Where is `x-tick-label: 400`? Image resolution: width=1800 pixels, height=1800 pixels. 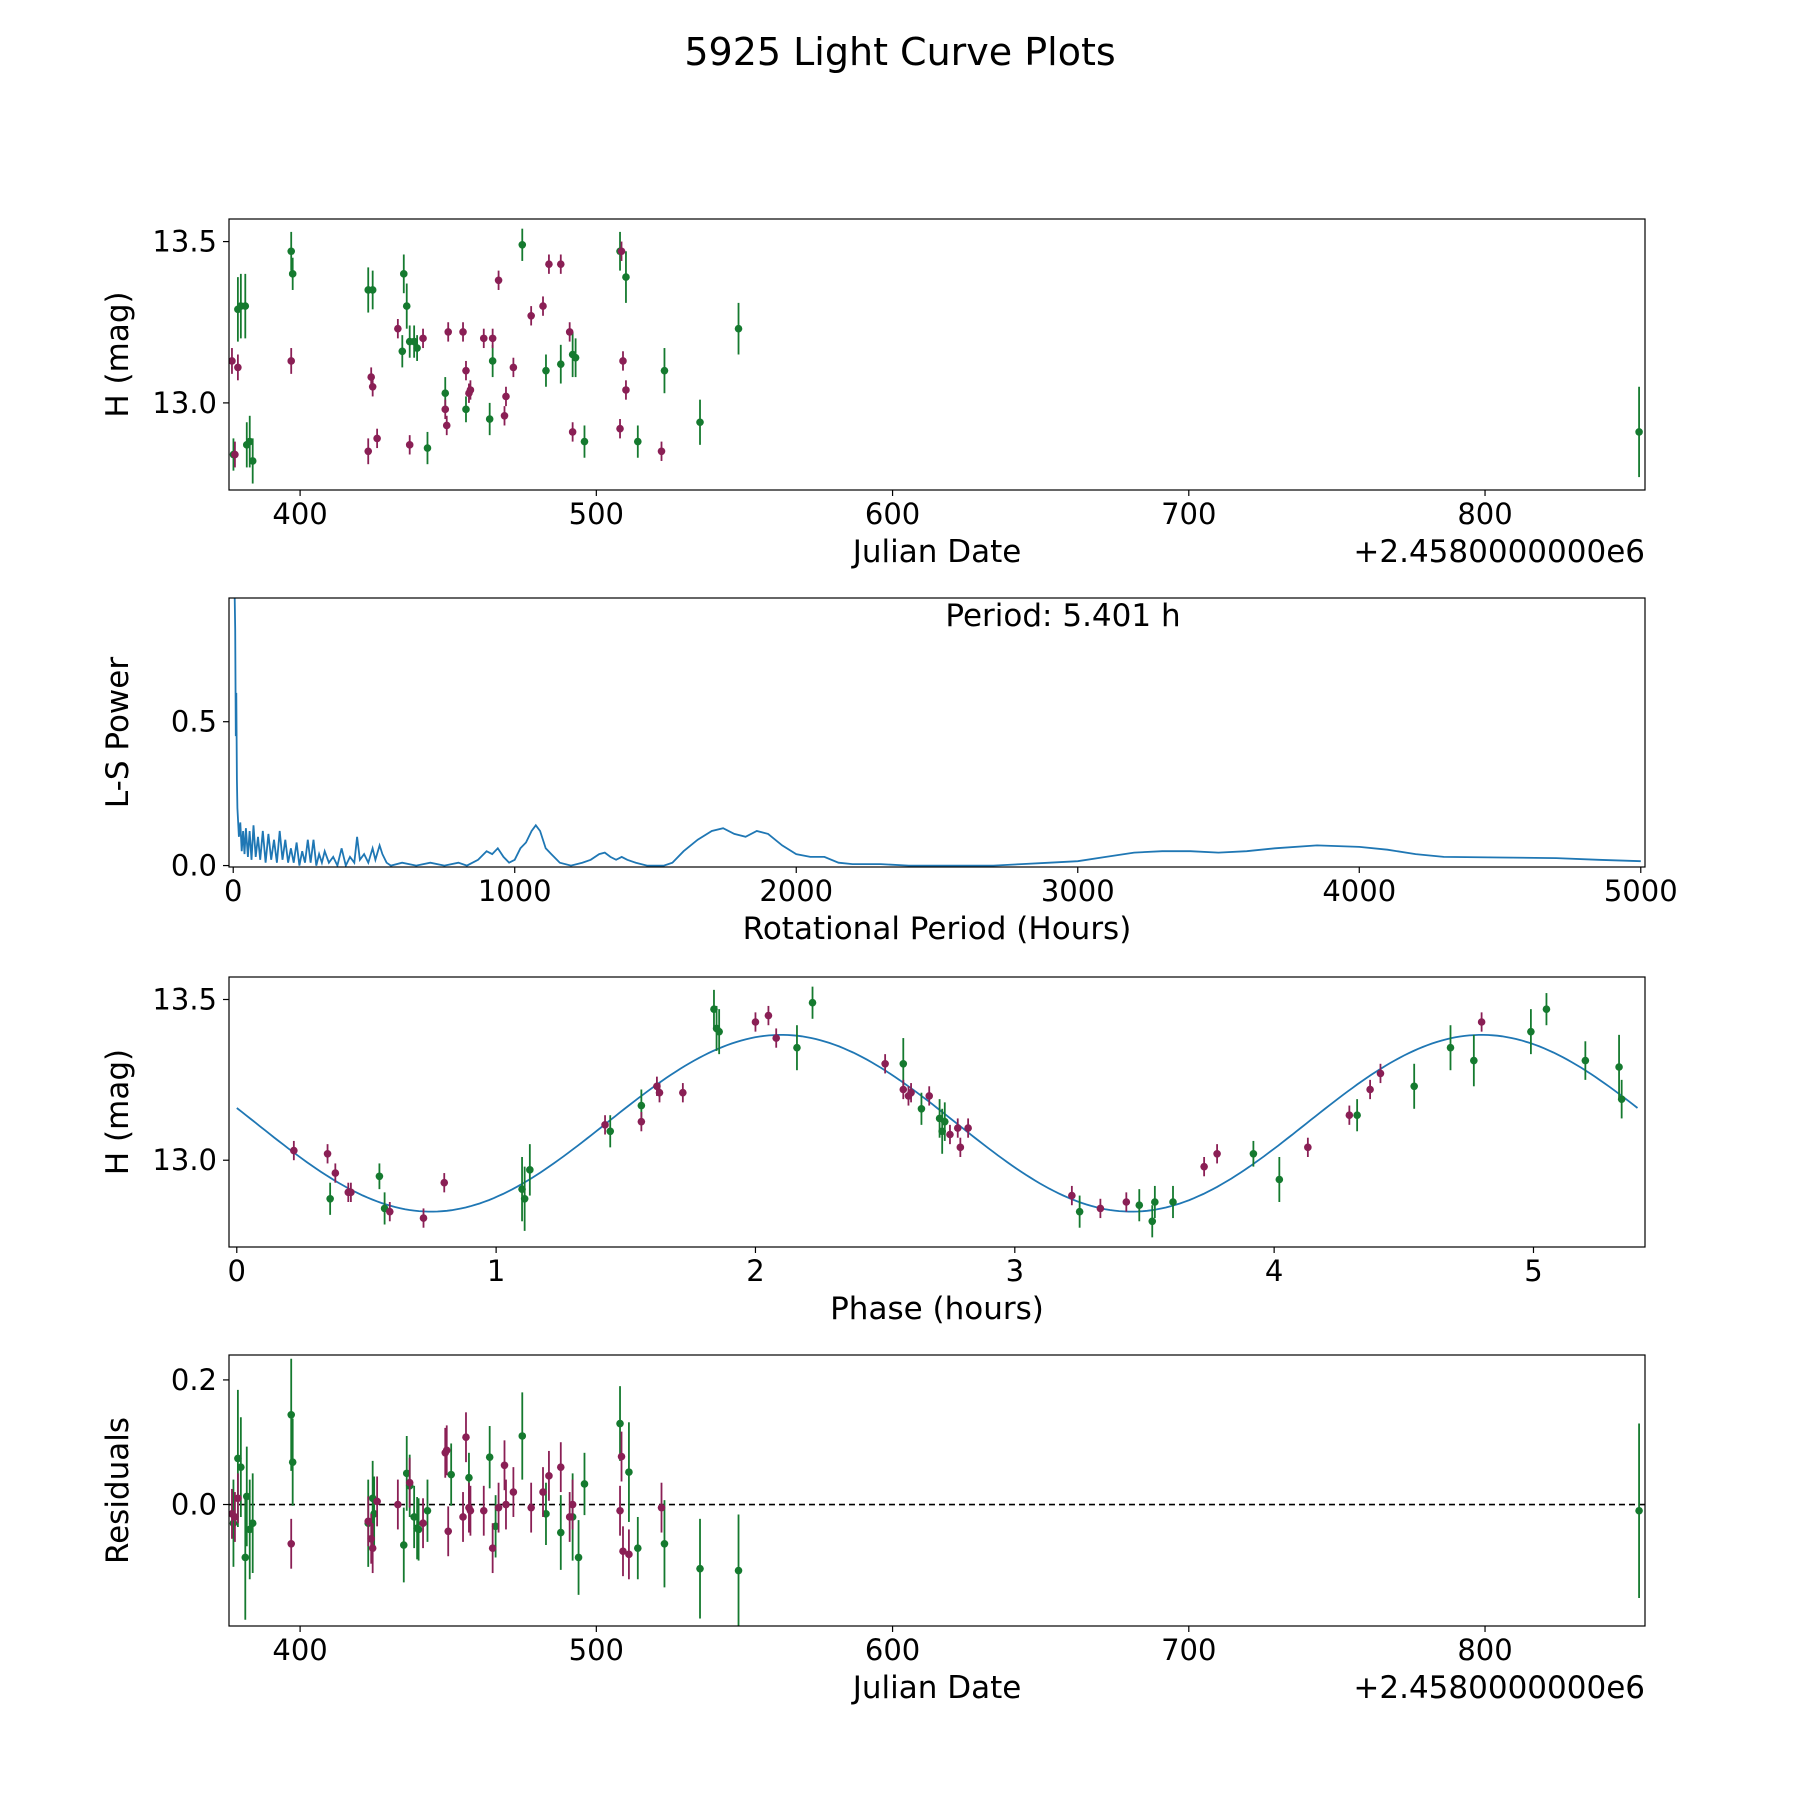
x-tick-label: 400 is located at coordinates (299, 514).